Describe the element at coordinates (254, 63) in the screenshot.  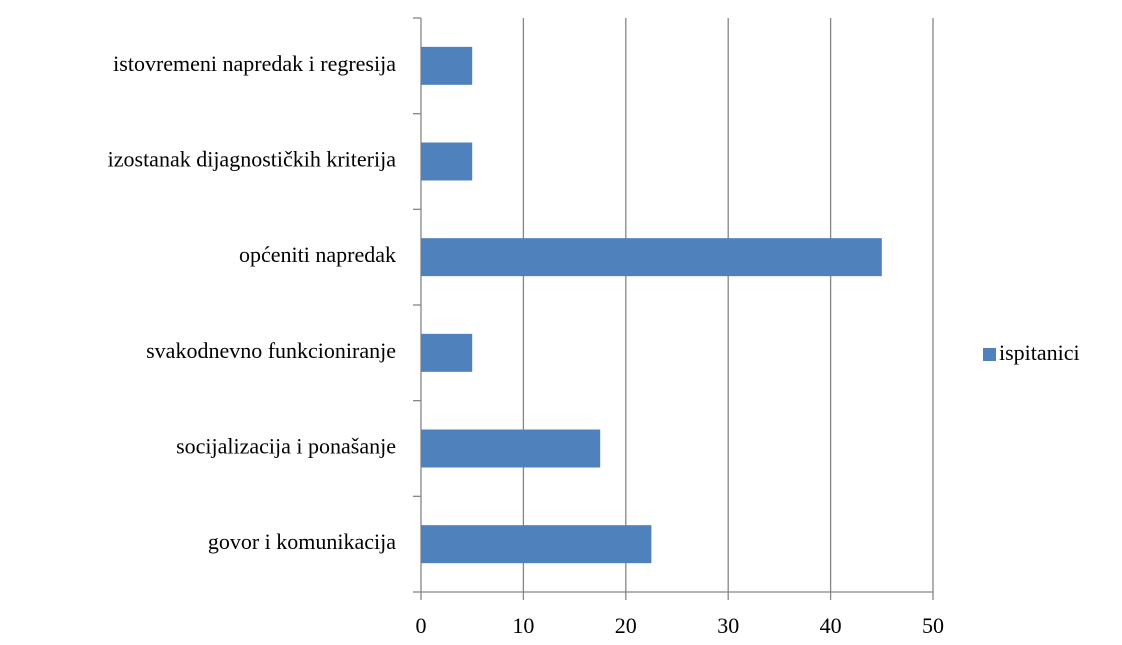
I see `y-tick-label: istovremeni napredak i regresija` at that location.